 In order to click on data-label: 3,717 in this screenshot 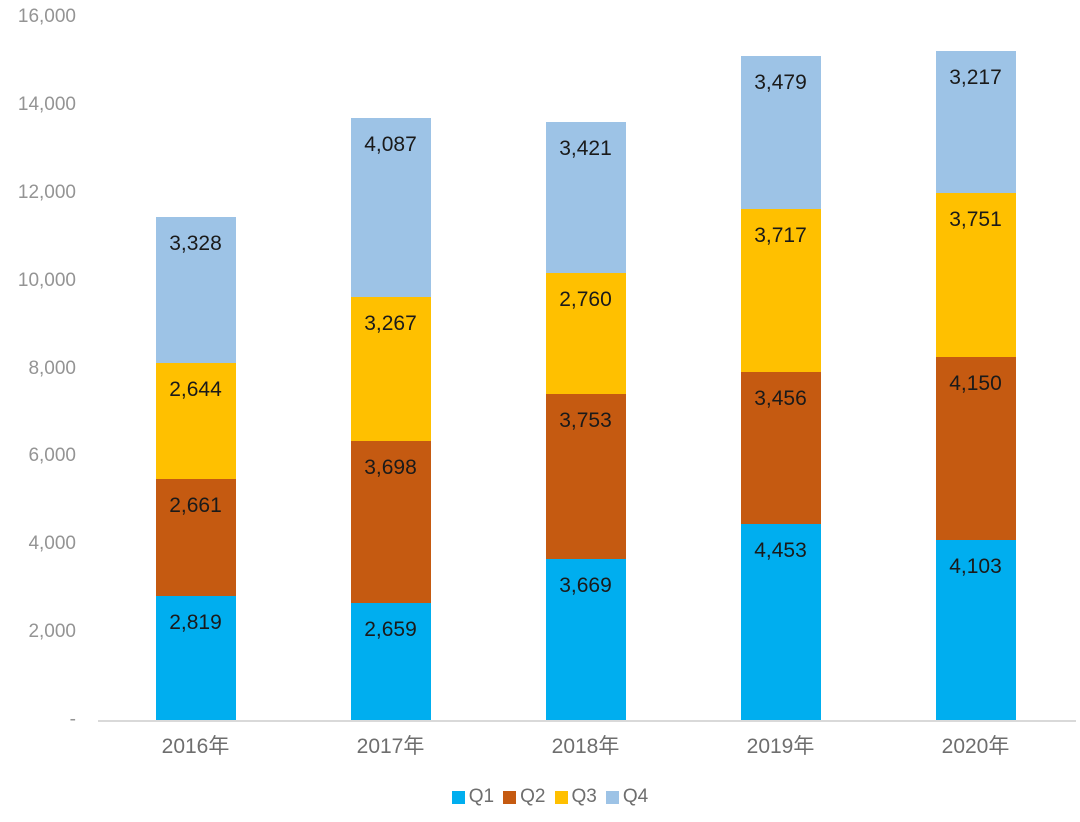, I will do `click(780, 236)`.